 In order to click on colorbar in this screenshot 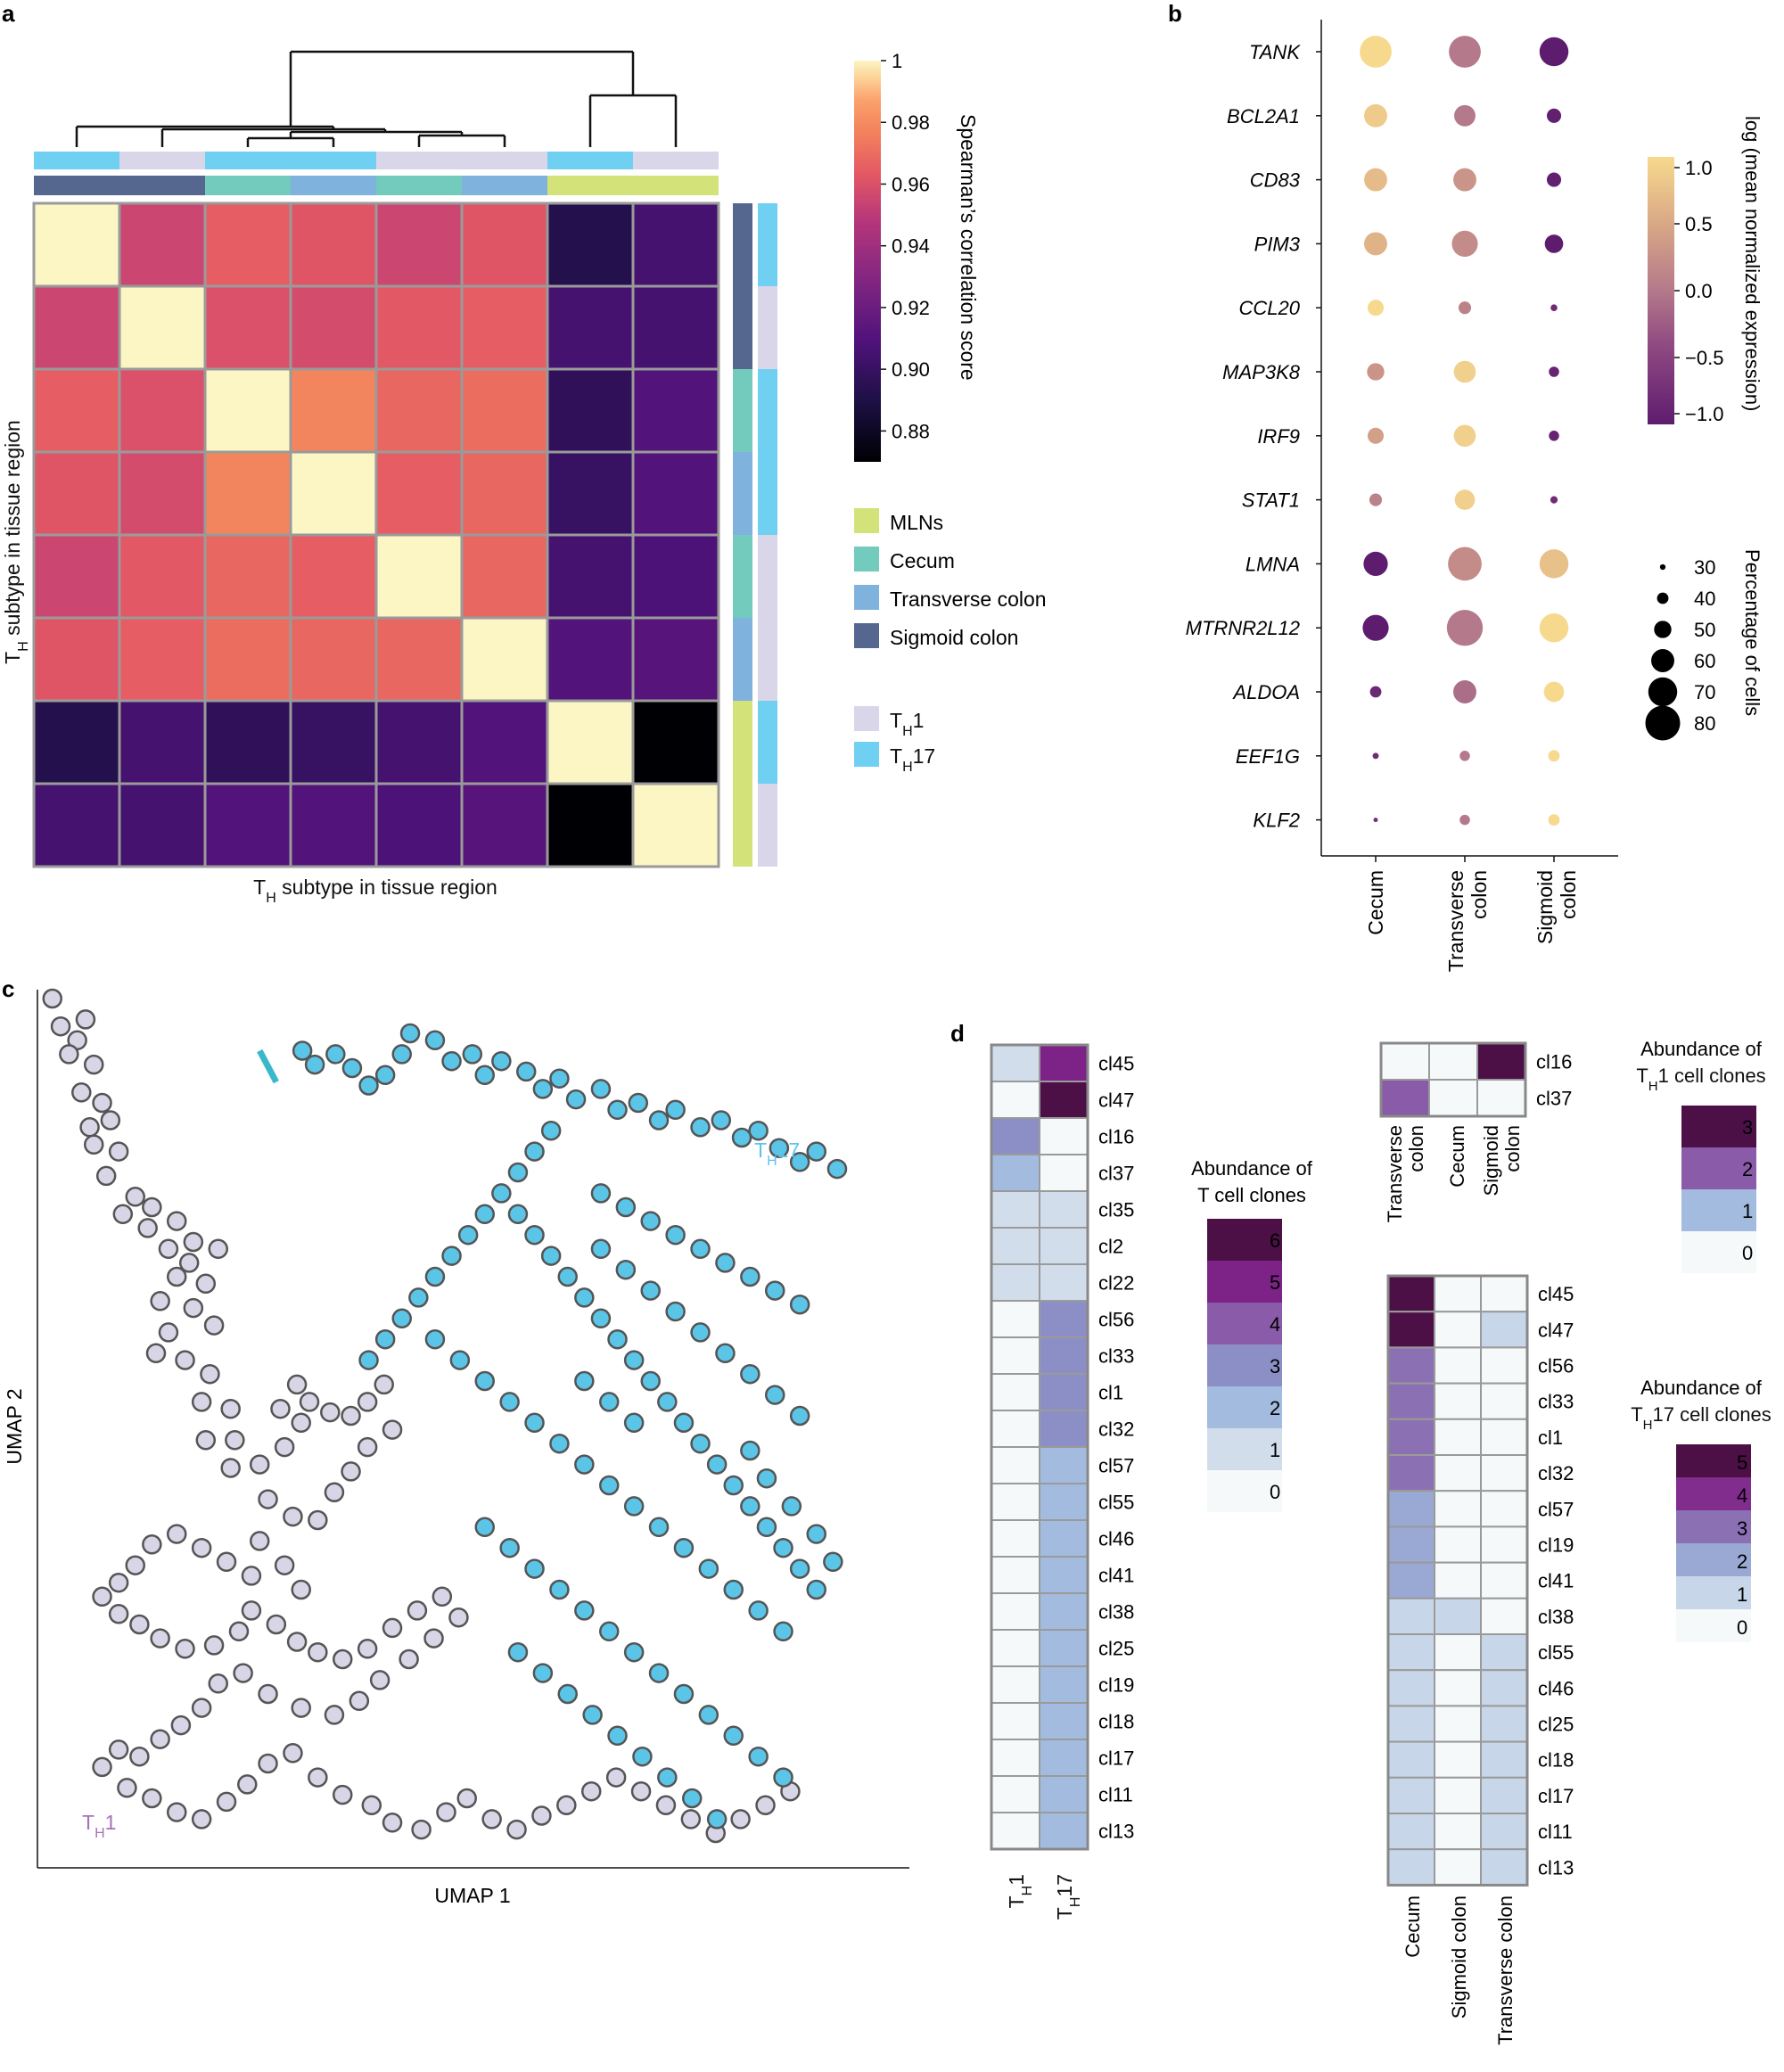, I will do `click(1661, 290)`.